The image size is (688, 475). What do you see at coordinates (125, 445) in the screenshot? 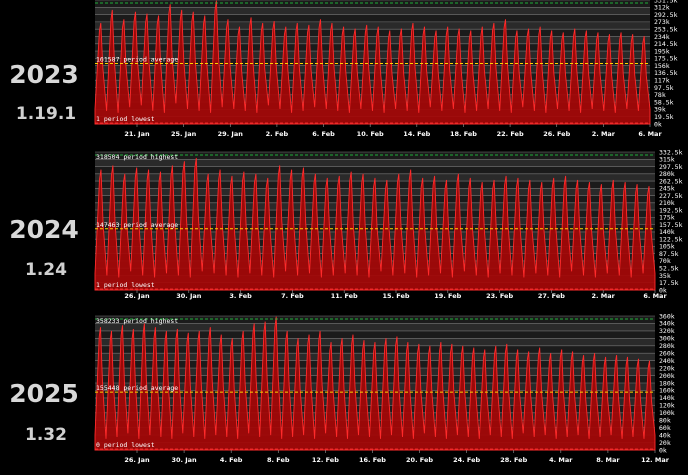
I see `lowest-label: 0 period lowest` at bounding box center [125, 445].